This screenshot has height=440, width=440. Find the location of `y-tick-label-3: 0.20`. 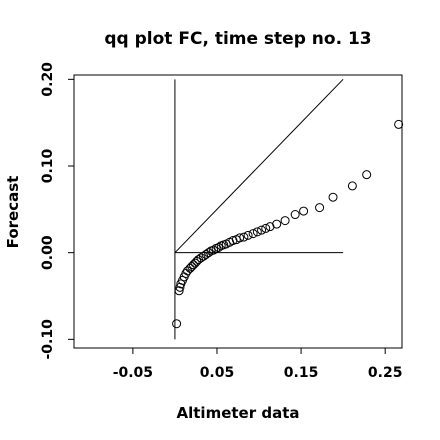

y-tick-label-3: 0.20 is located at coordinates (48, 79).